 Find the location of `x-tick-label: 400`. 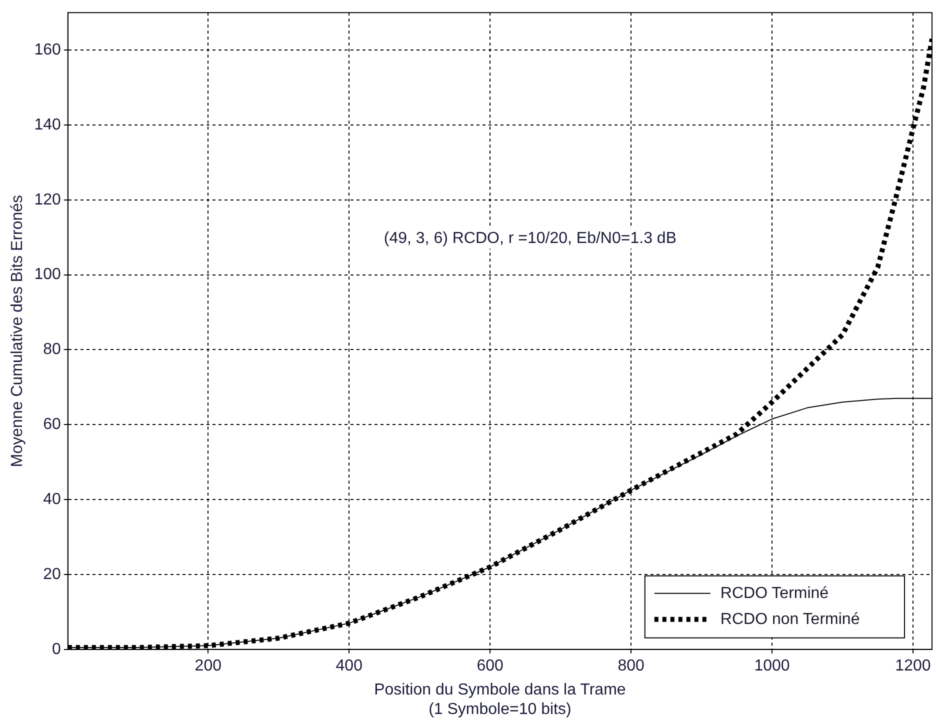

x-tick-label: 400 is located at coordinates (349, 665).